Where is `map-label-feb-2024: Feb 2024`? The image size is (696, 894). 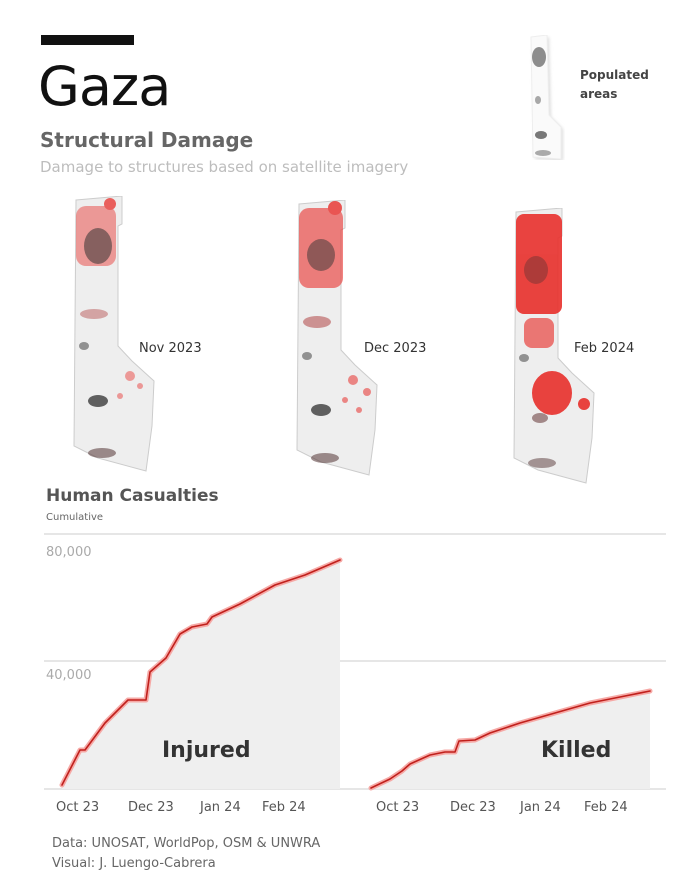 map-label-feb-2024: Feb 2024 is located at coordinates (604, 348).